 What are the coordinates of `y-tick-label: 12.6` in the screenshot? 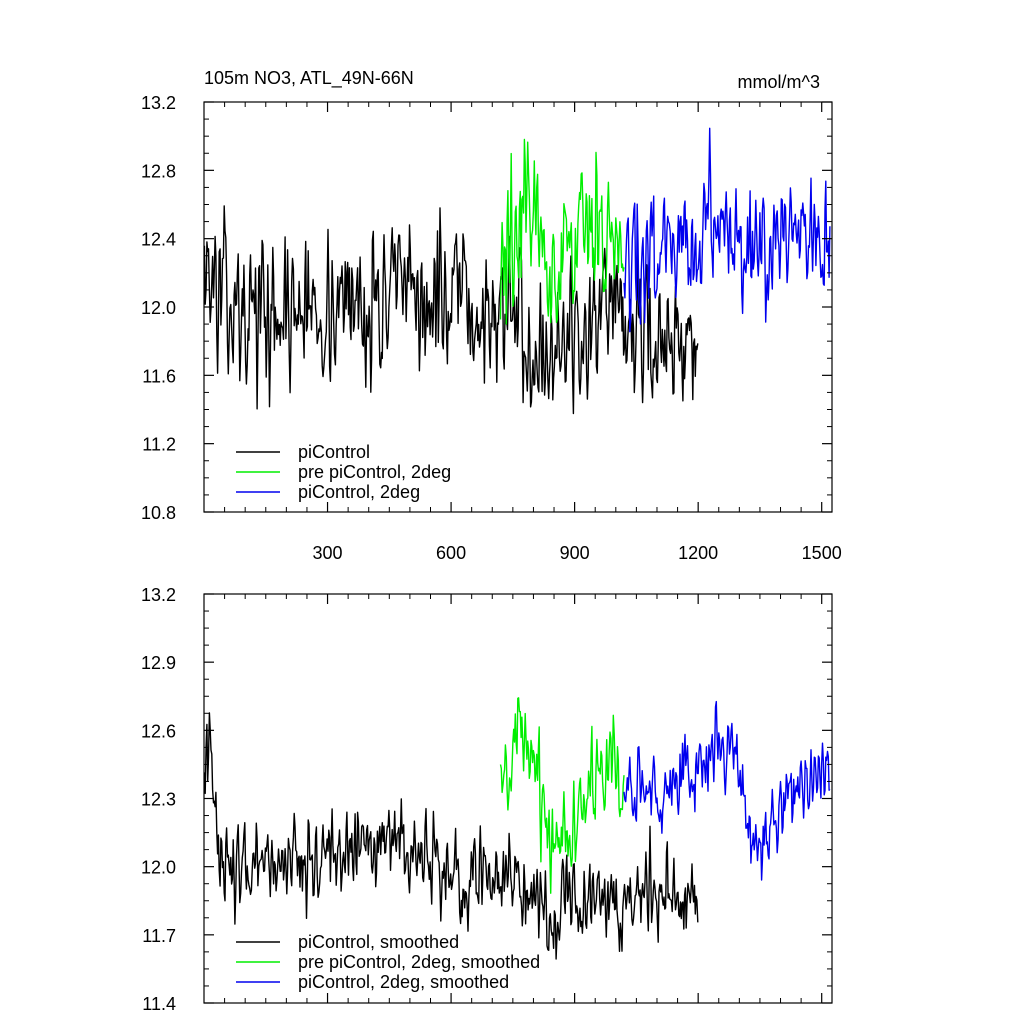 It's located at (158, 731).